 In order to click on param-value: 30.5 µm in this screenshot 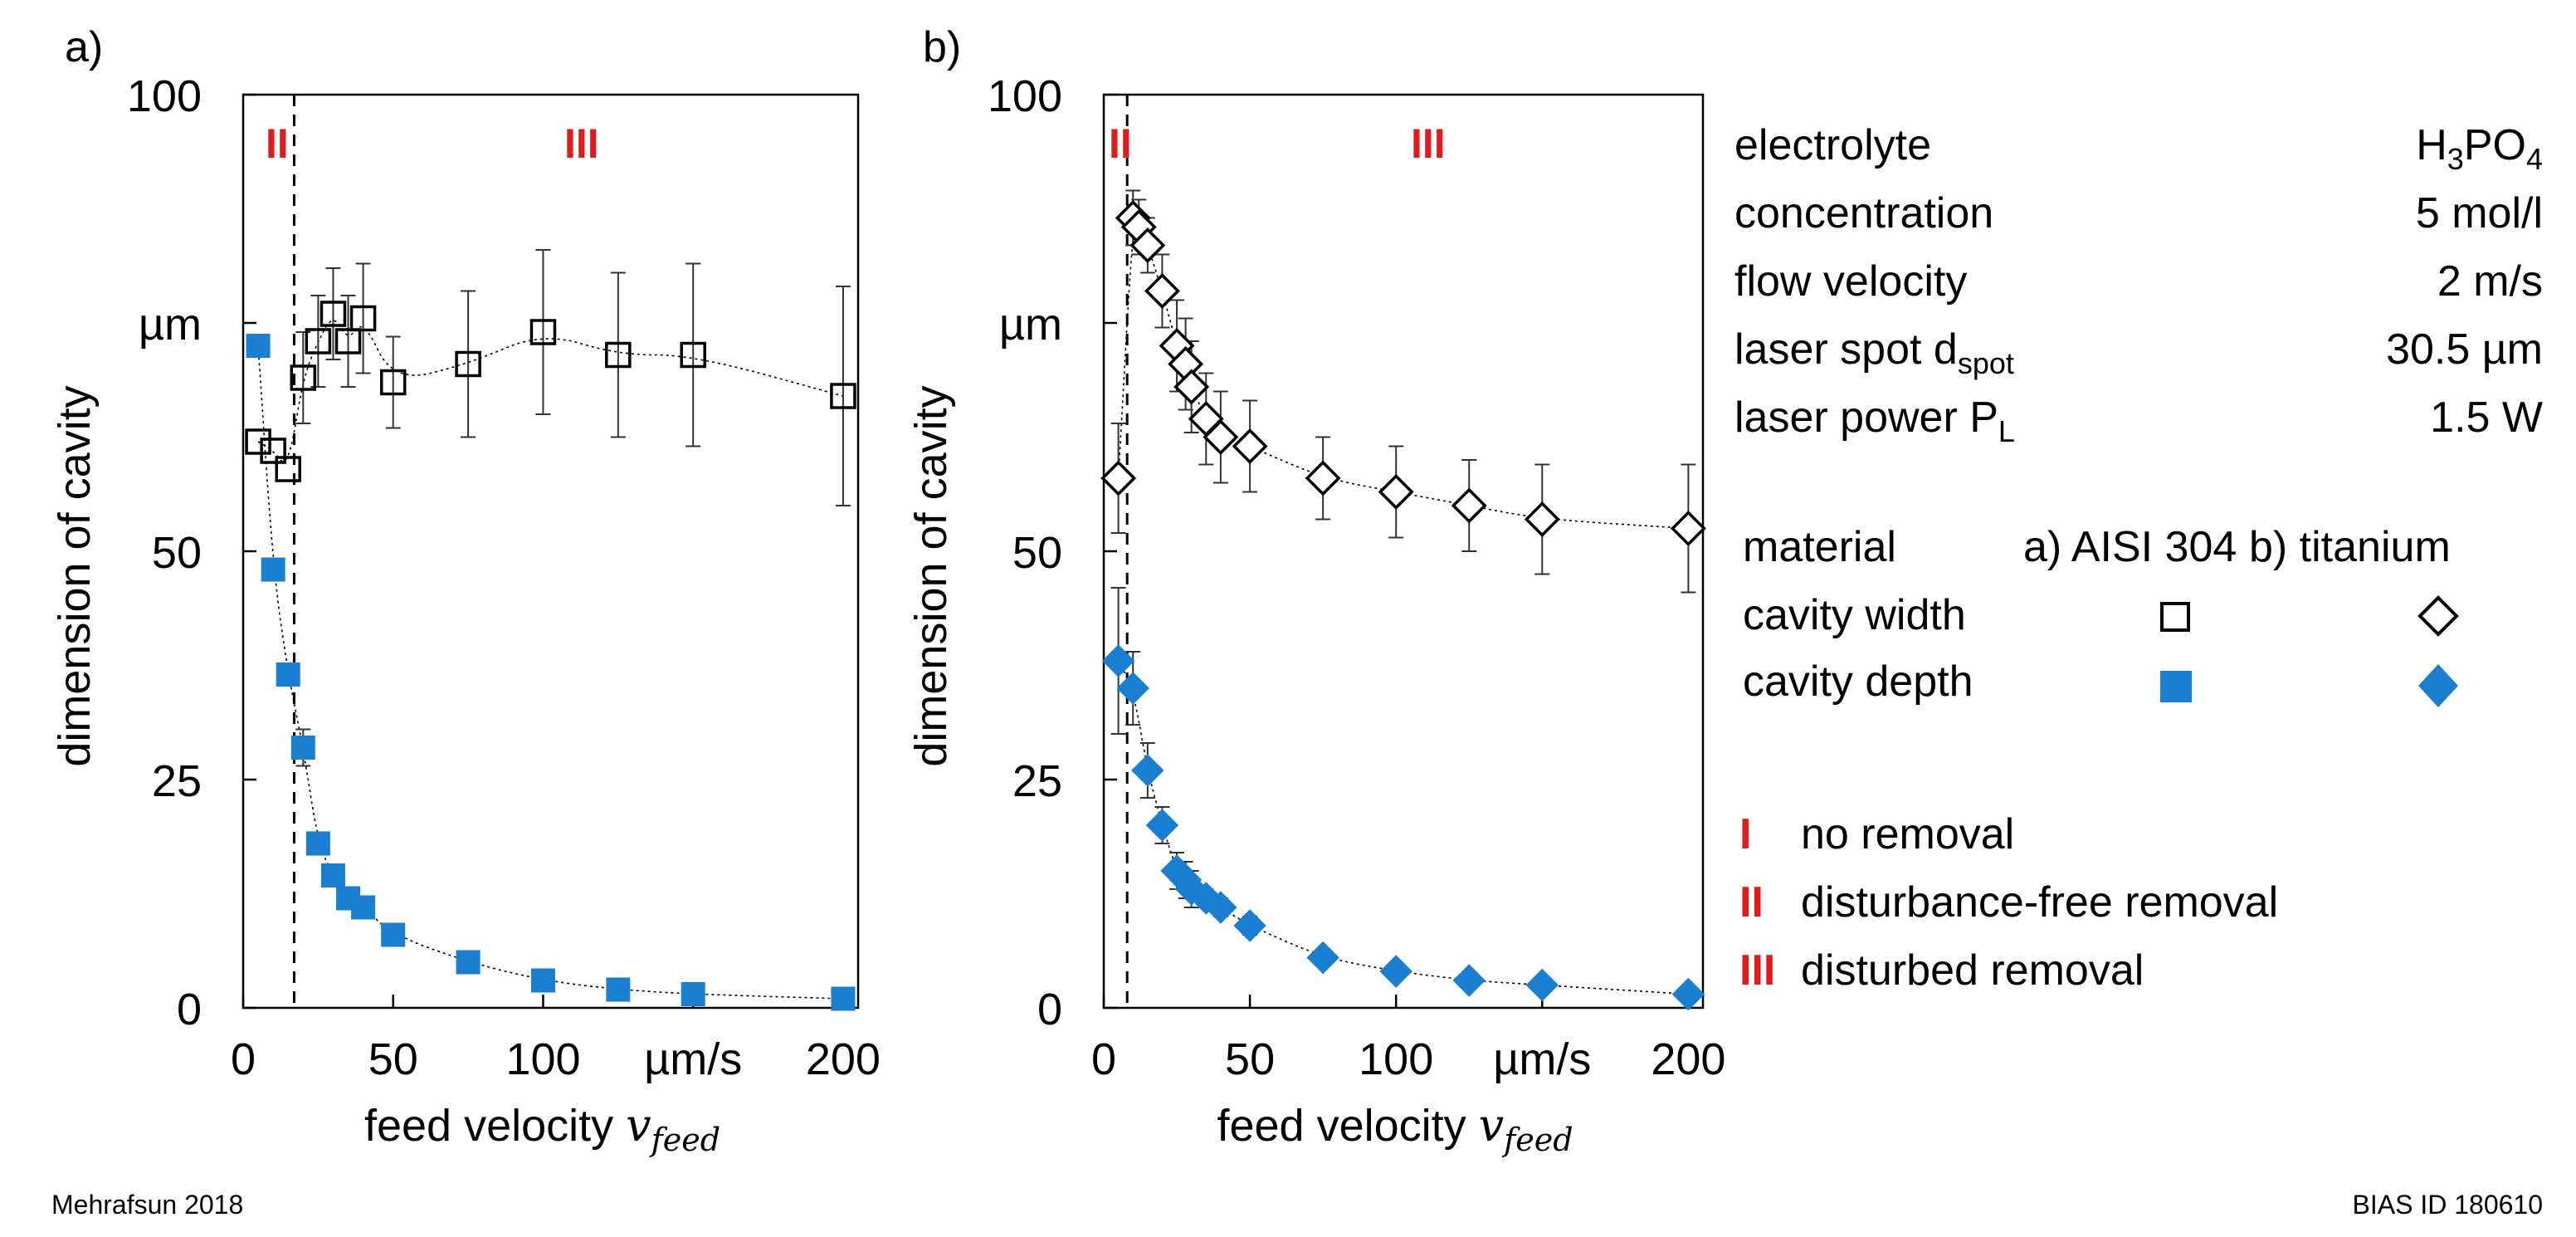, I will do `click(2465, 349)`.